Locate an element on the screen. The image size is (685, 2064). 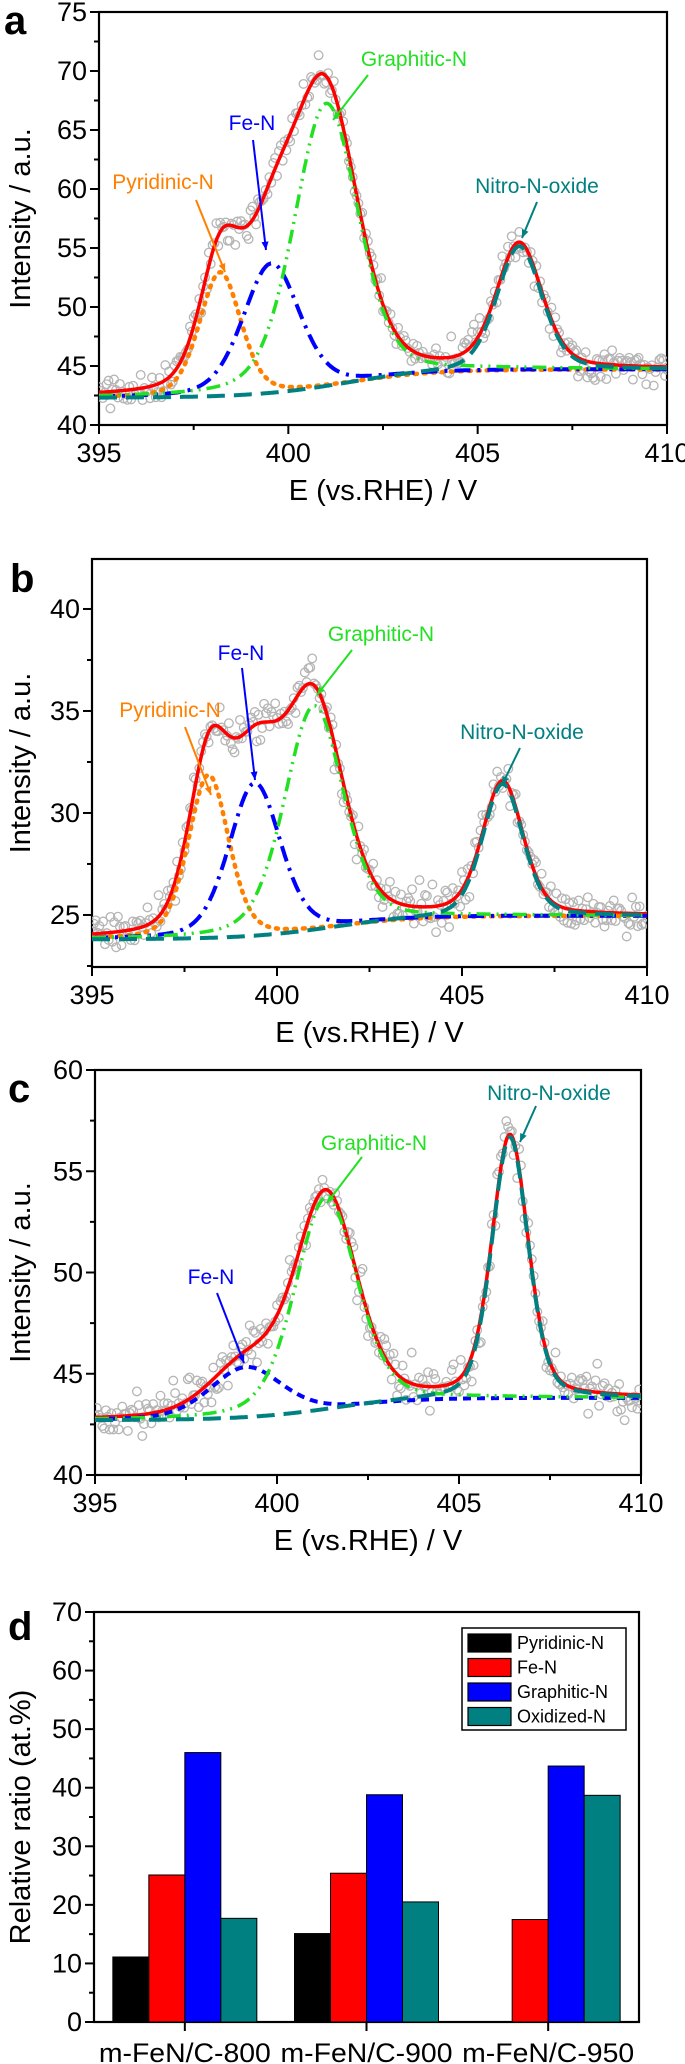
x-axis-label: E (vs.RHE) / V is located at coordinates (369, 1033).